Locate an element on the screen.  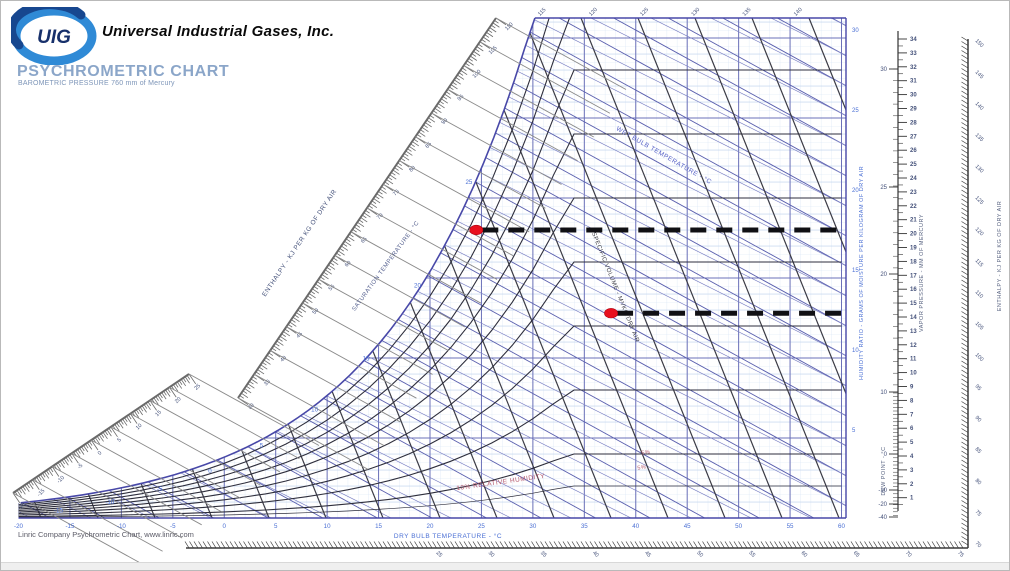
enthalpy-top-label: 115 is located at coordinates (542, 12).